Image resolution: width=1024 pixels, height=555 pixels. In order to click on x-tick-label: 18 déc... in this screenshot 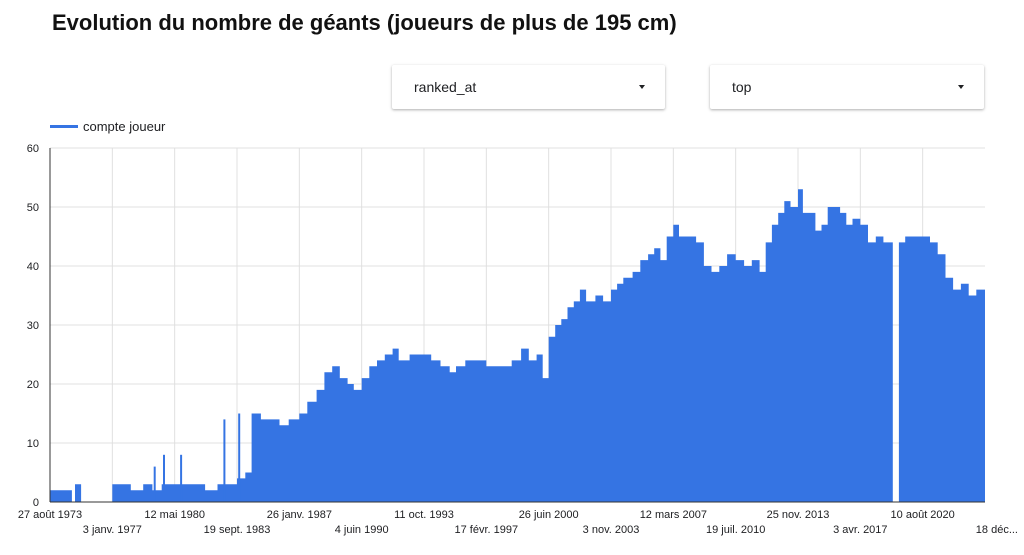, I will do `click(997, 530)`.